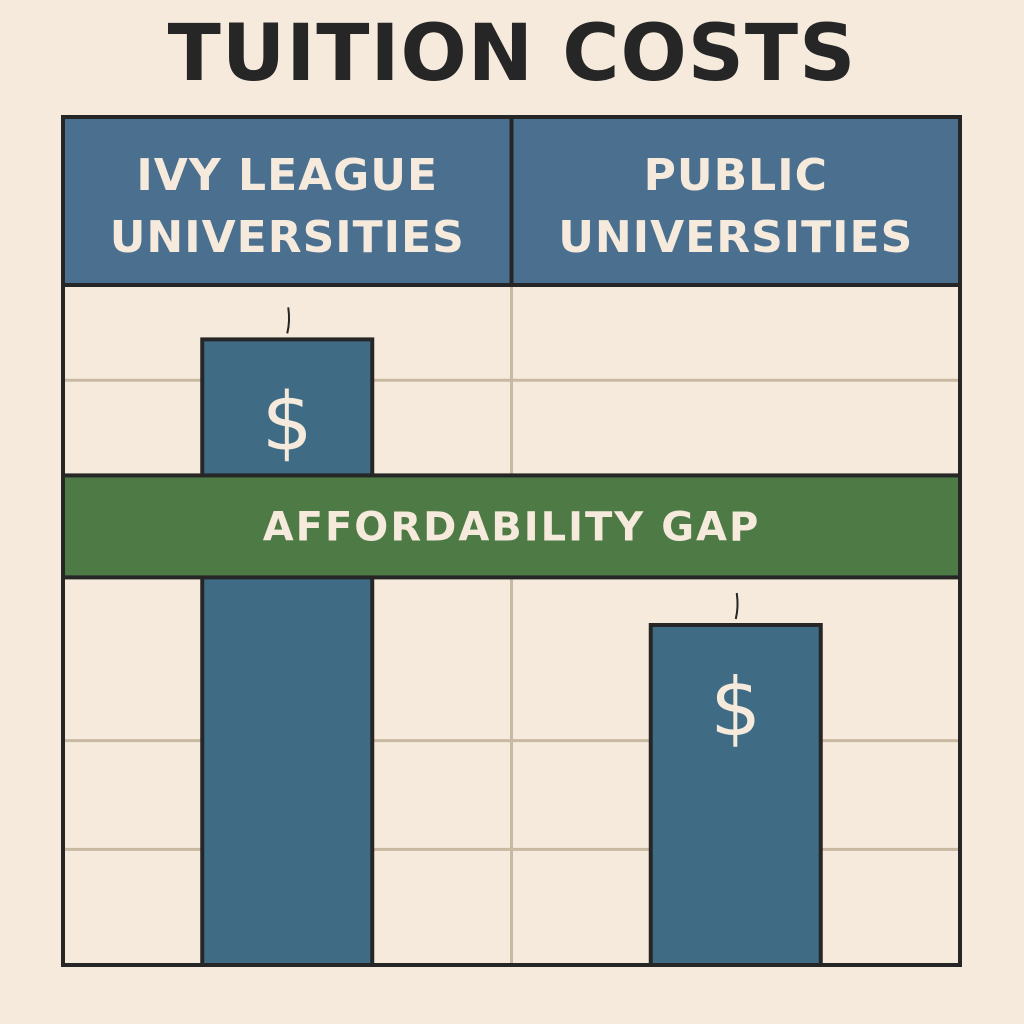 This screenshot has height=1024, width=1024. I want to click on category-label-1-line-1: IVY LEAGUE, so click(287, 175).